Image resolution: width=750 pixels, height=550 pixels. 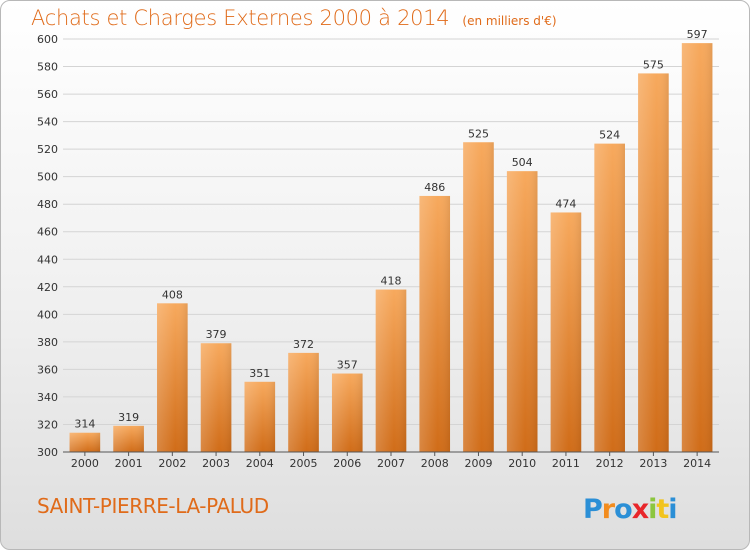 I want to click on x-tick-label: 2001, so click(x=129, y=463).